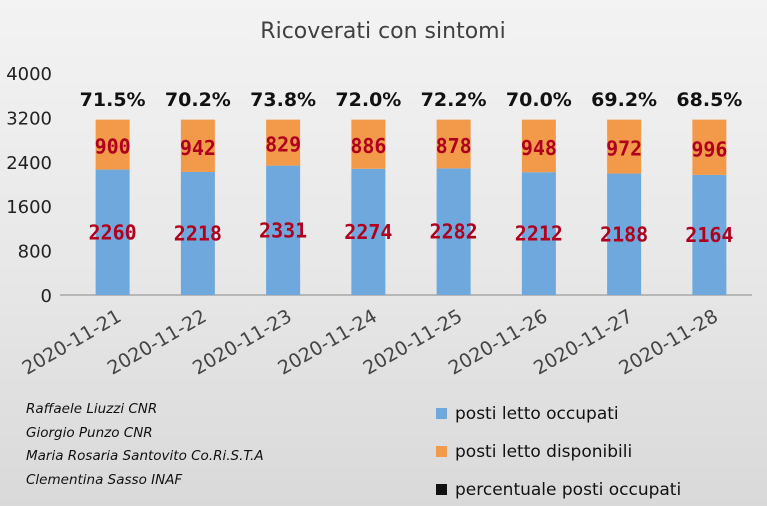 Image resolution: width=767 pixels, height=506 pixels. What do you see at coordinates (382, 31) in the screenshot?
I see `chart-title: Ricoverati con sintomi` at bounding box center [382, 31].